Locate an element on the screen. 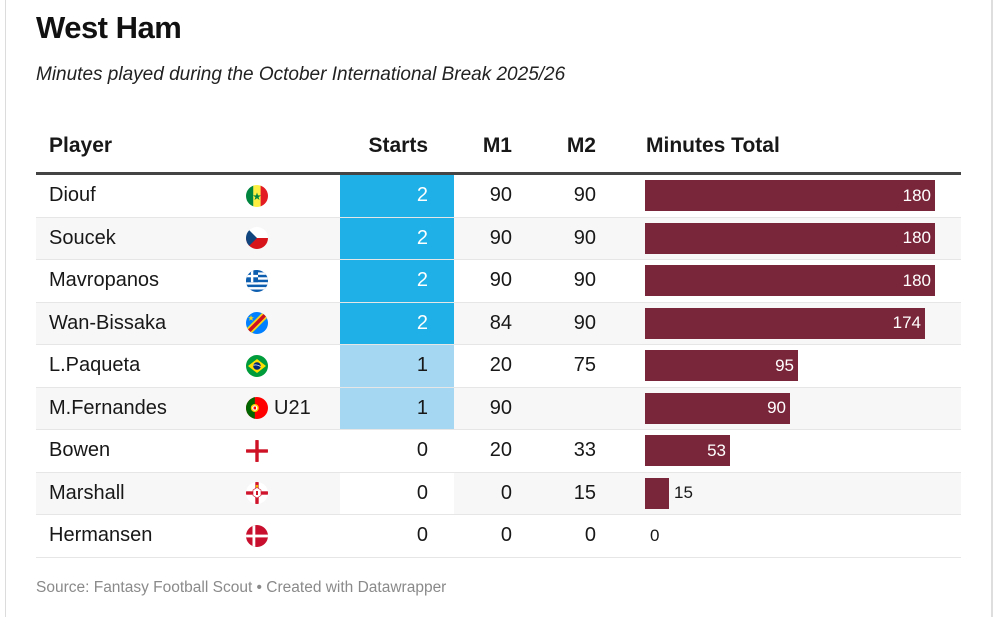  minutes-total-value: 15 is located at coordinates (683, 493).